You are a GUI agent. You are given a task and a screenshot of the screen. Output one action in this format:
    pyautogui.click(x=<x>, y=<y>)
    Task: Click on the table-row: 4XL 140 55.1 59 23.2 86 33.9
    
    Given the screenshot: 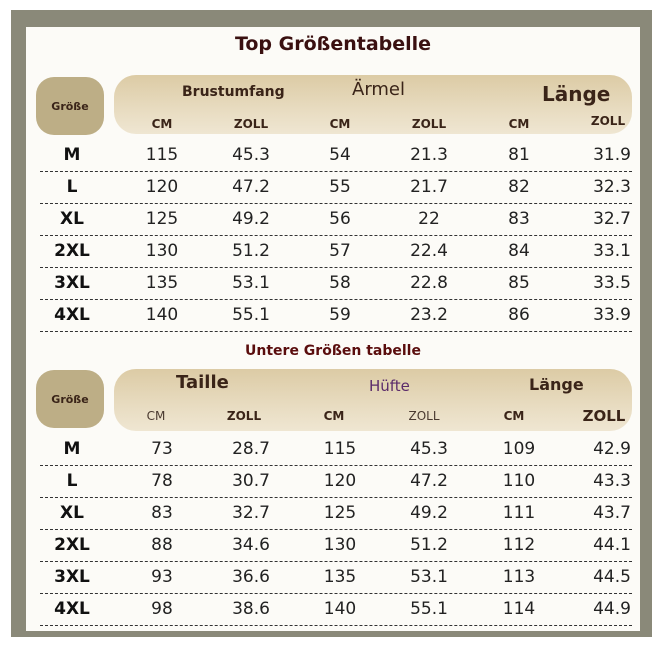 What is the action you would take?
    pyautogui.click(x=336, y=315)
    